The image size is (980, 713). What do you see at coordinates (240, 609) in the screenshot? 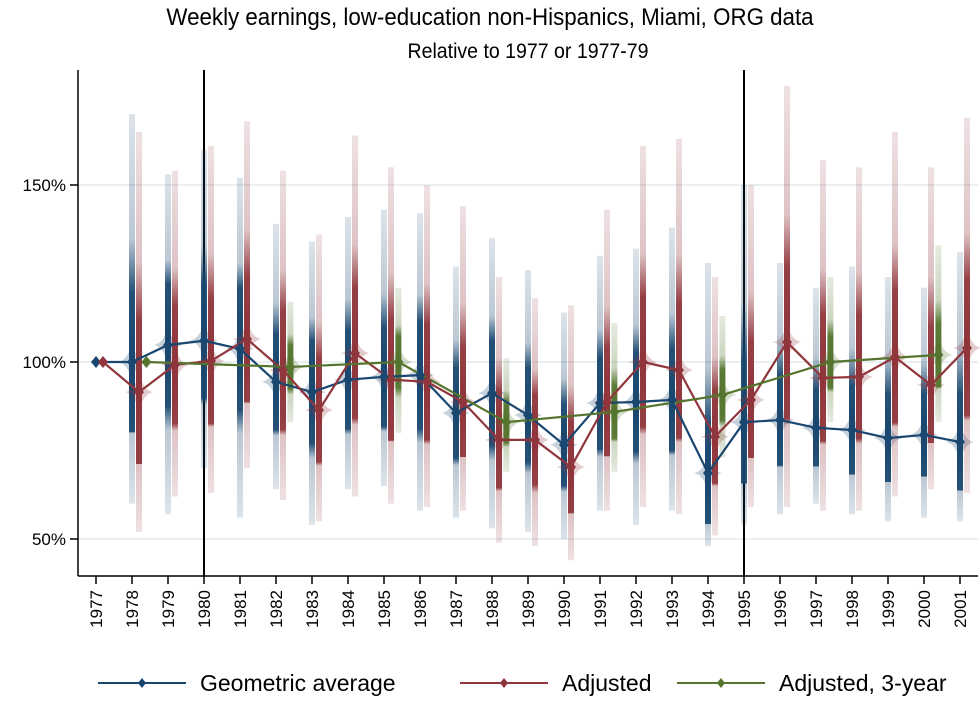
I see `x-tick-label: 1981` at bounding box center [240, 609].